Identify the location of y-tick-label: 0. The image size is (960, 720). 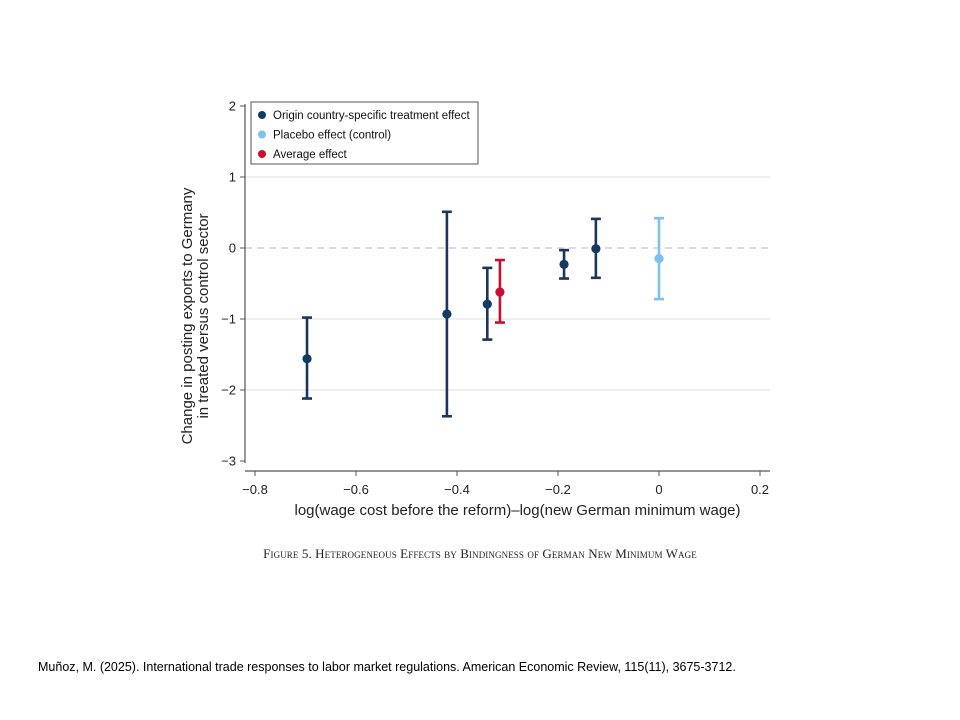
(232, 248).